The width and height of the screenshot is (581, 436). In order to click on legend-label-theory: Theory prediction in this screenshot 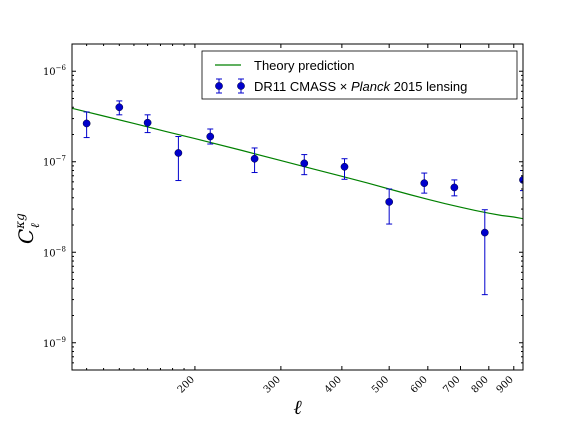, I will do `click(304, 65)`.